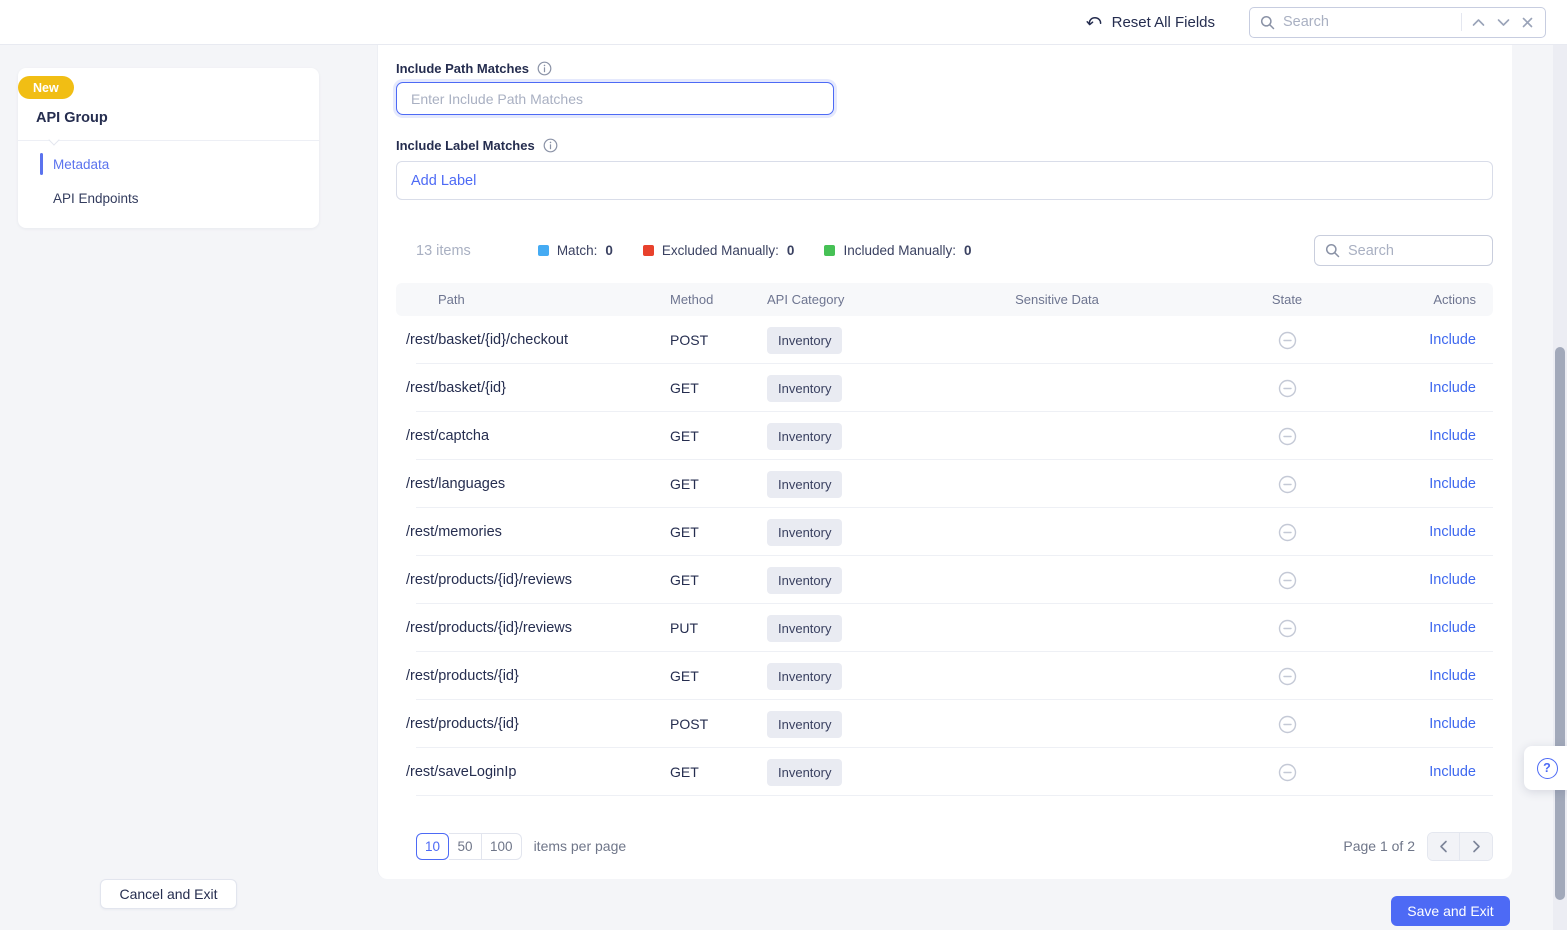  I want to click on global-search-input, so click(1368, 22).